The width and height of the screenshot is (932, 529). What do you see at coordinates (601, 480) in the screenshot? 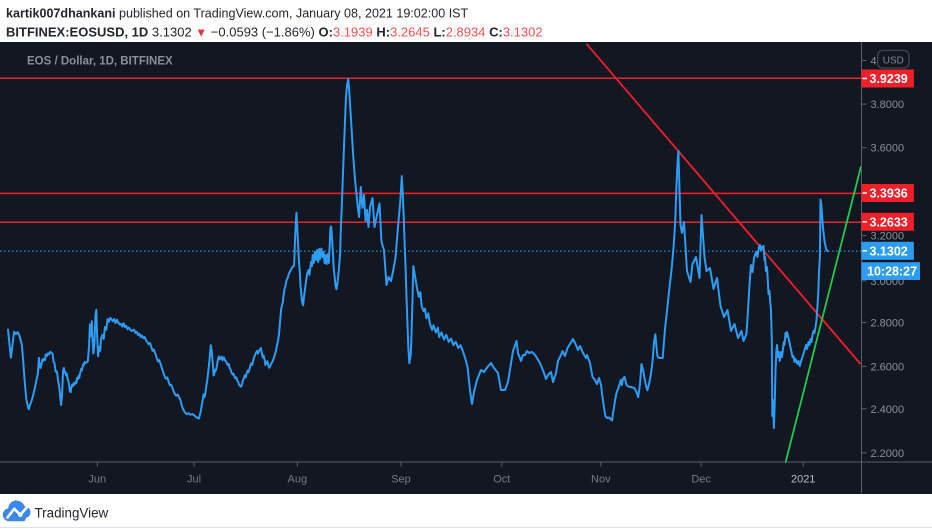
I see `svg-text: Nov` at bounding box center [601, 480].